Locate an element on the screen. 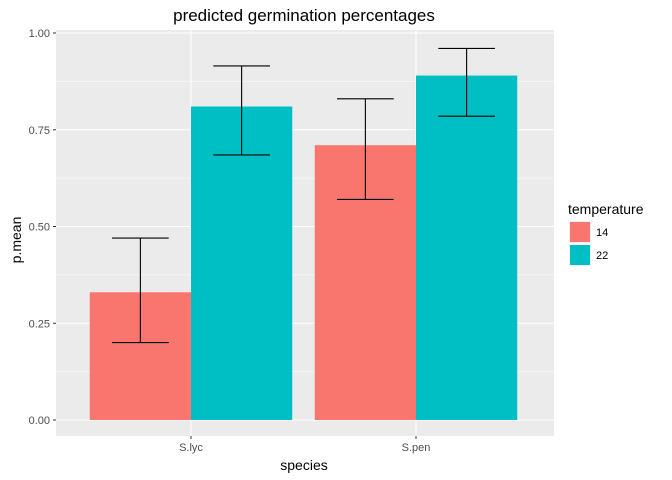 The height and width of the screenshot is (480, 672). y-tick-label: 0.75 is located at coordinates (39, 131).